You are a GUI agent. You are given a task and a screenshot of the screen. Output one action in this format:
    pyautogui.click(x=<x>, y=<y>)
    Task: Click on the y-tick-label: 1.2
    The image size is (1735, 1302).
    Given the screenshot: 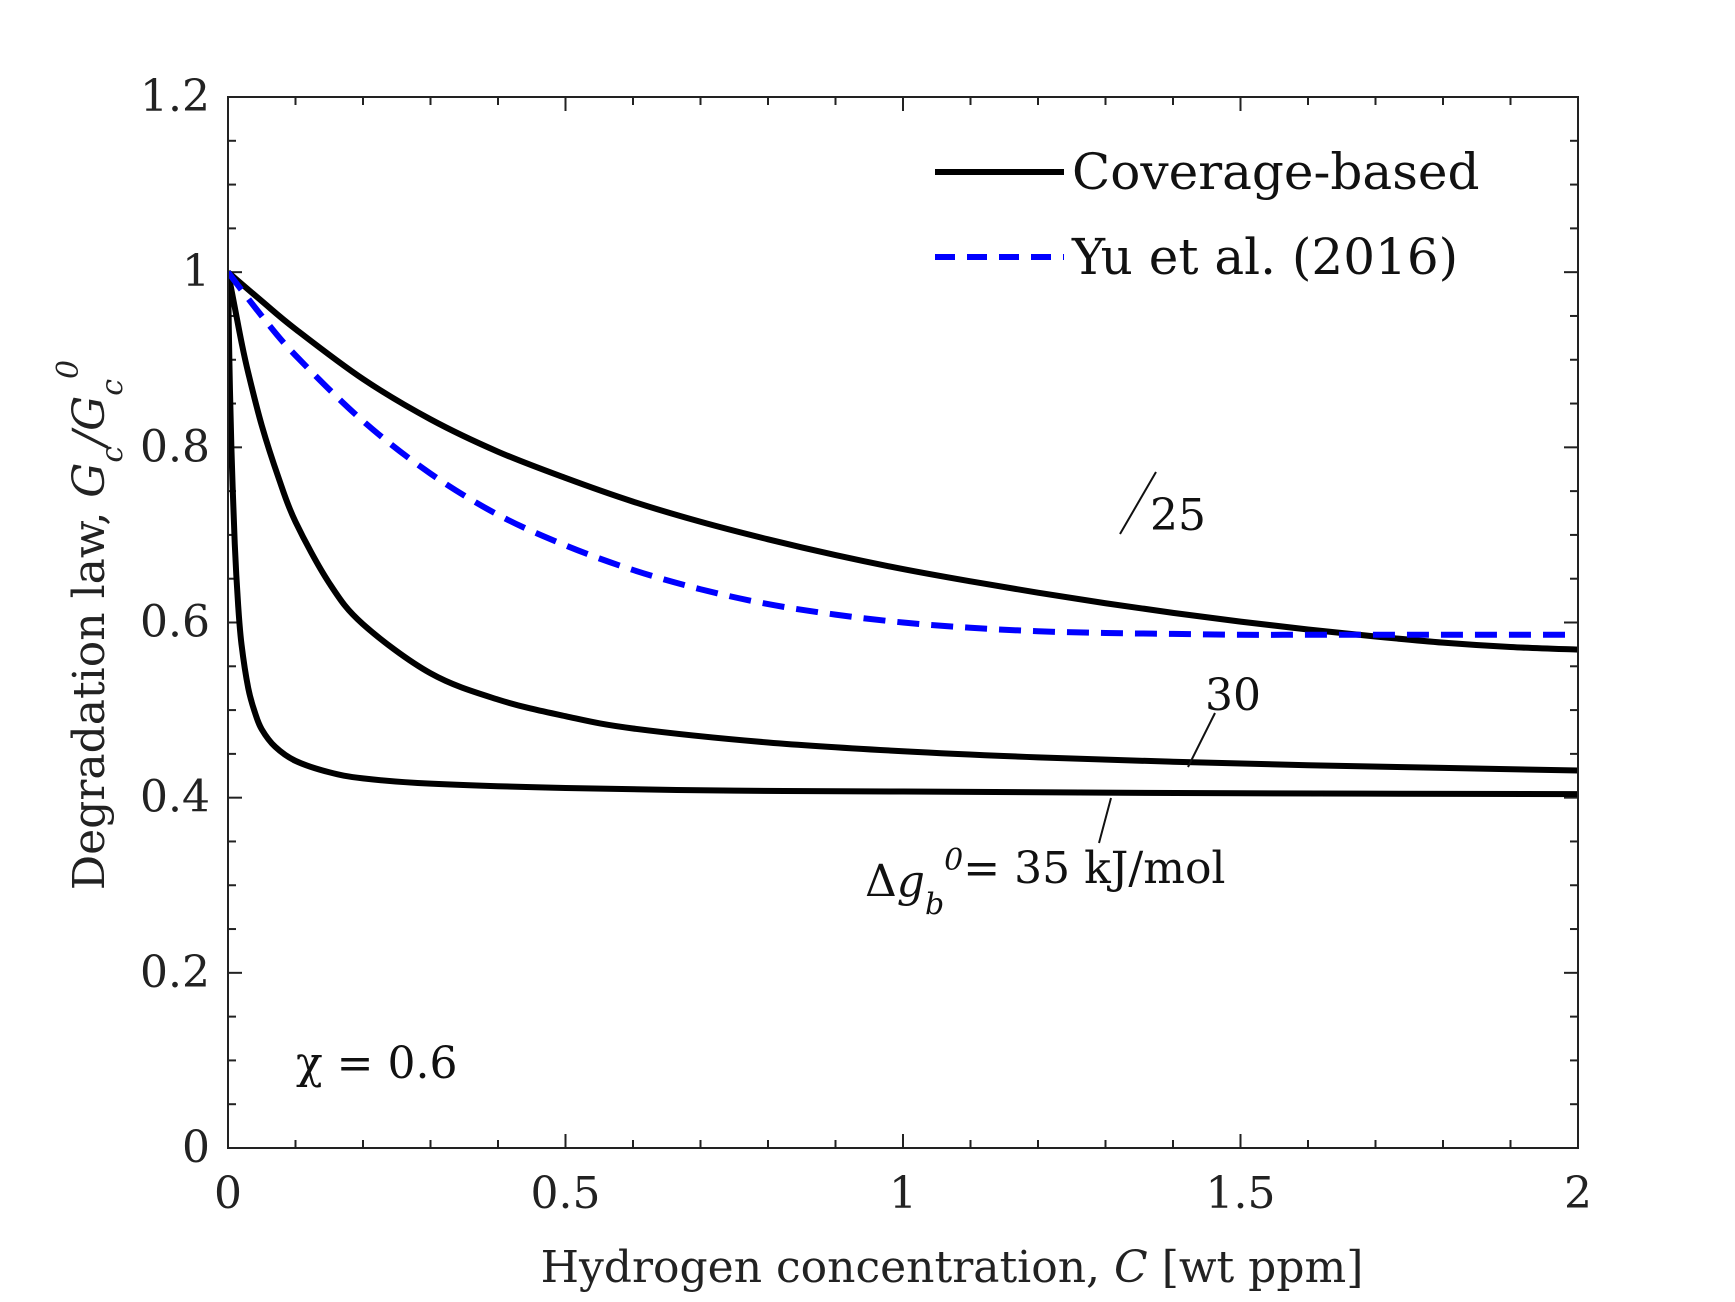 What is the action you would take?
    pyautogui.click(x=175, y=96)
    